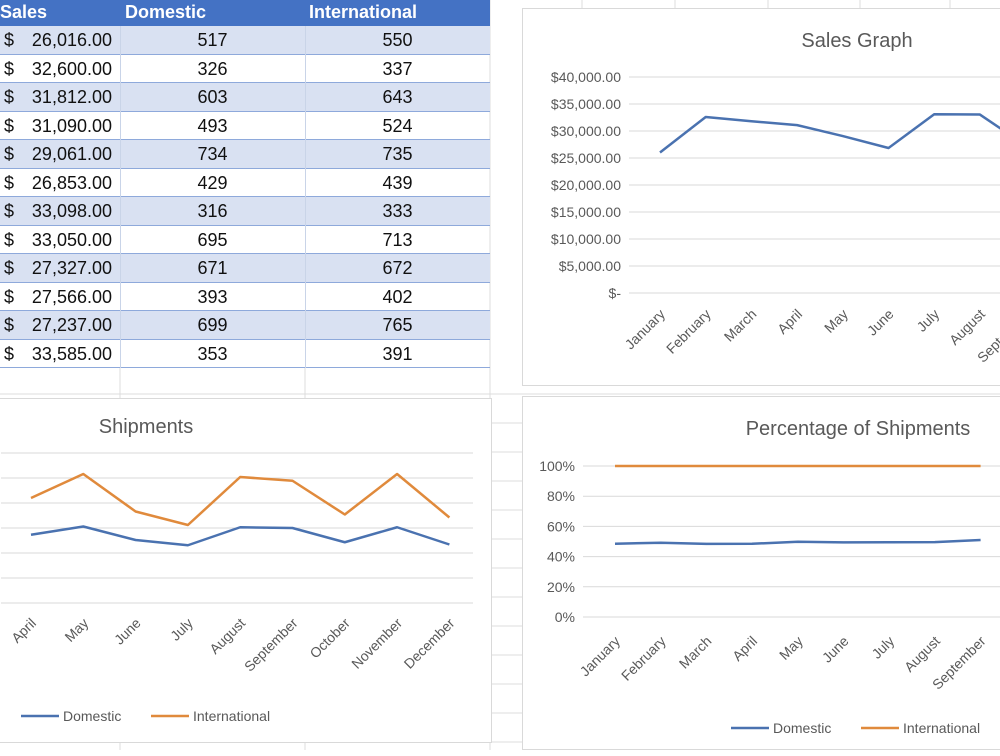 Image resolution: width=1000 pixels, height=756 pixels. I want to click on x-tick-label: January, so click(600, 656).